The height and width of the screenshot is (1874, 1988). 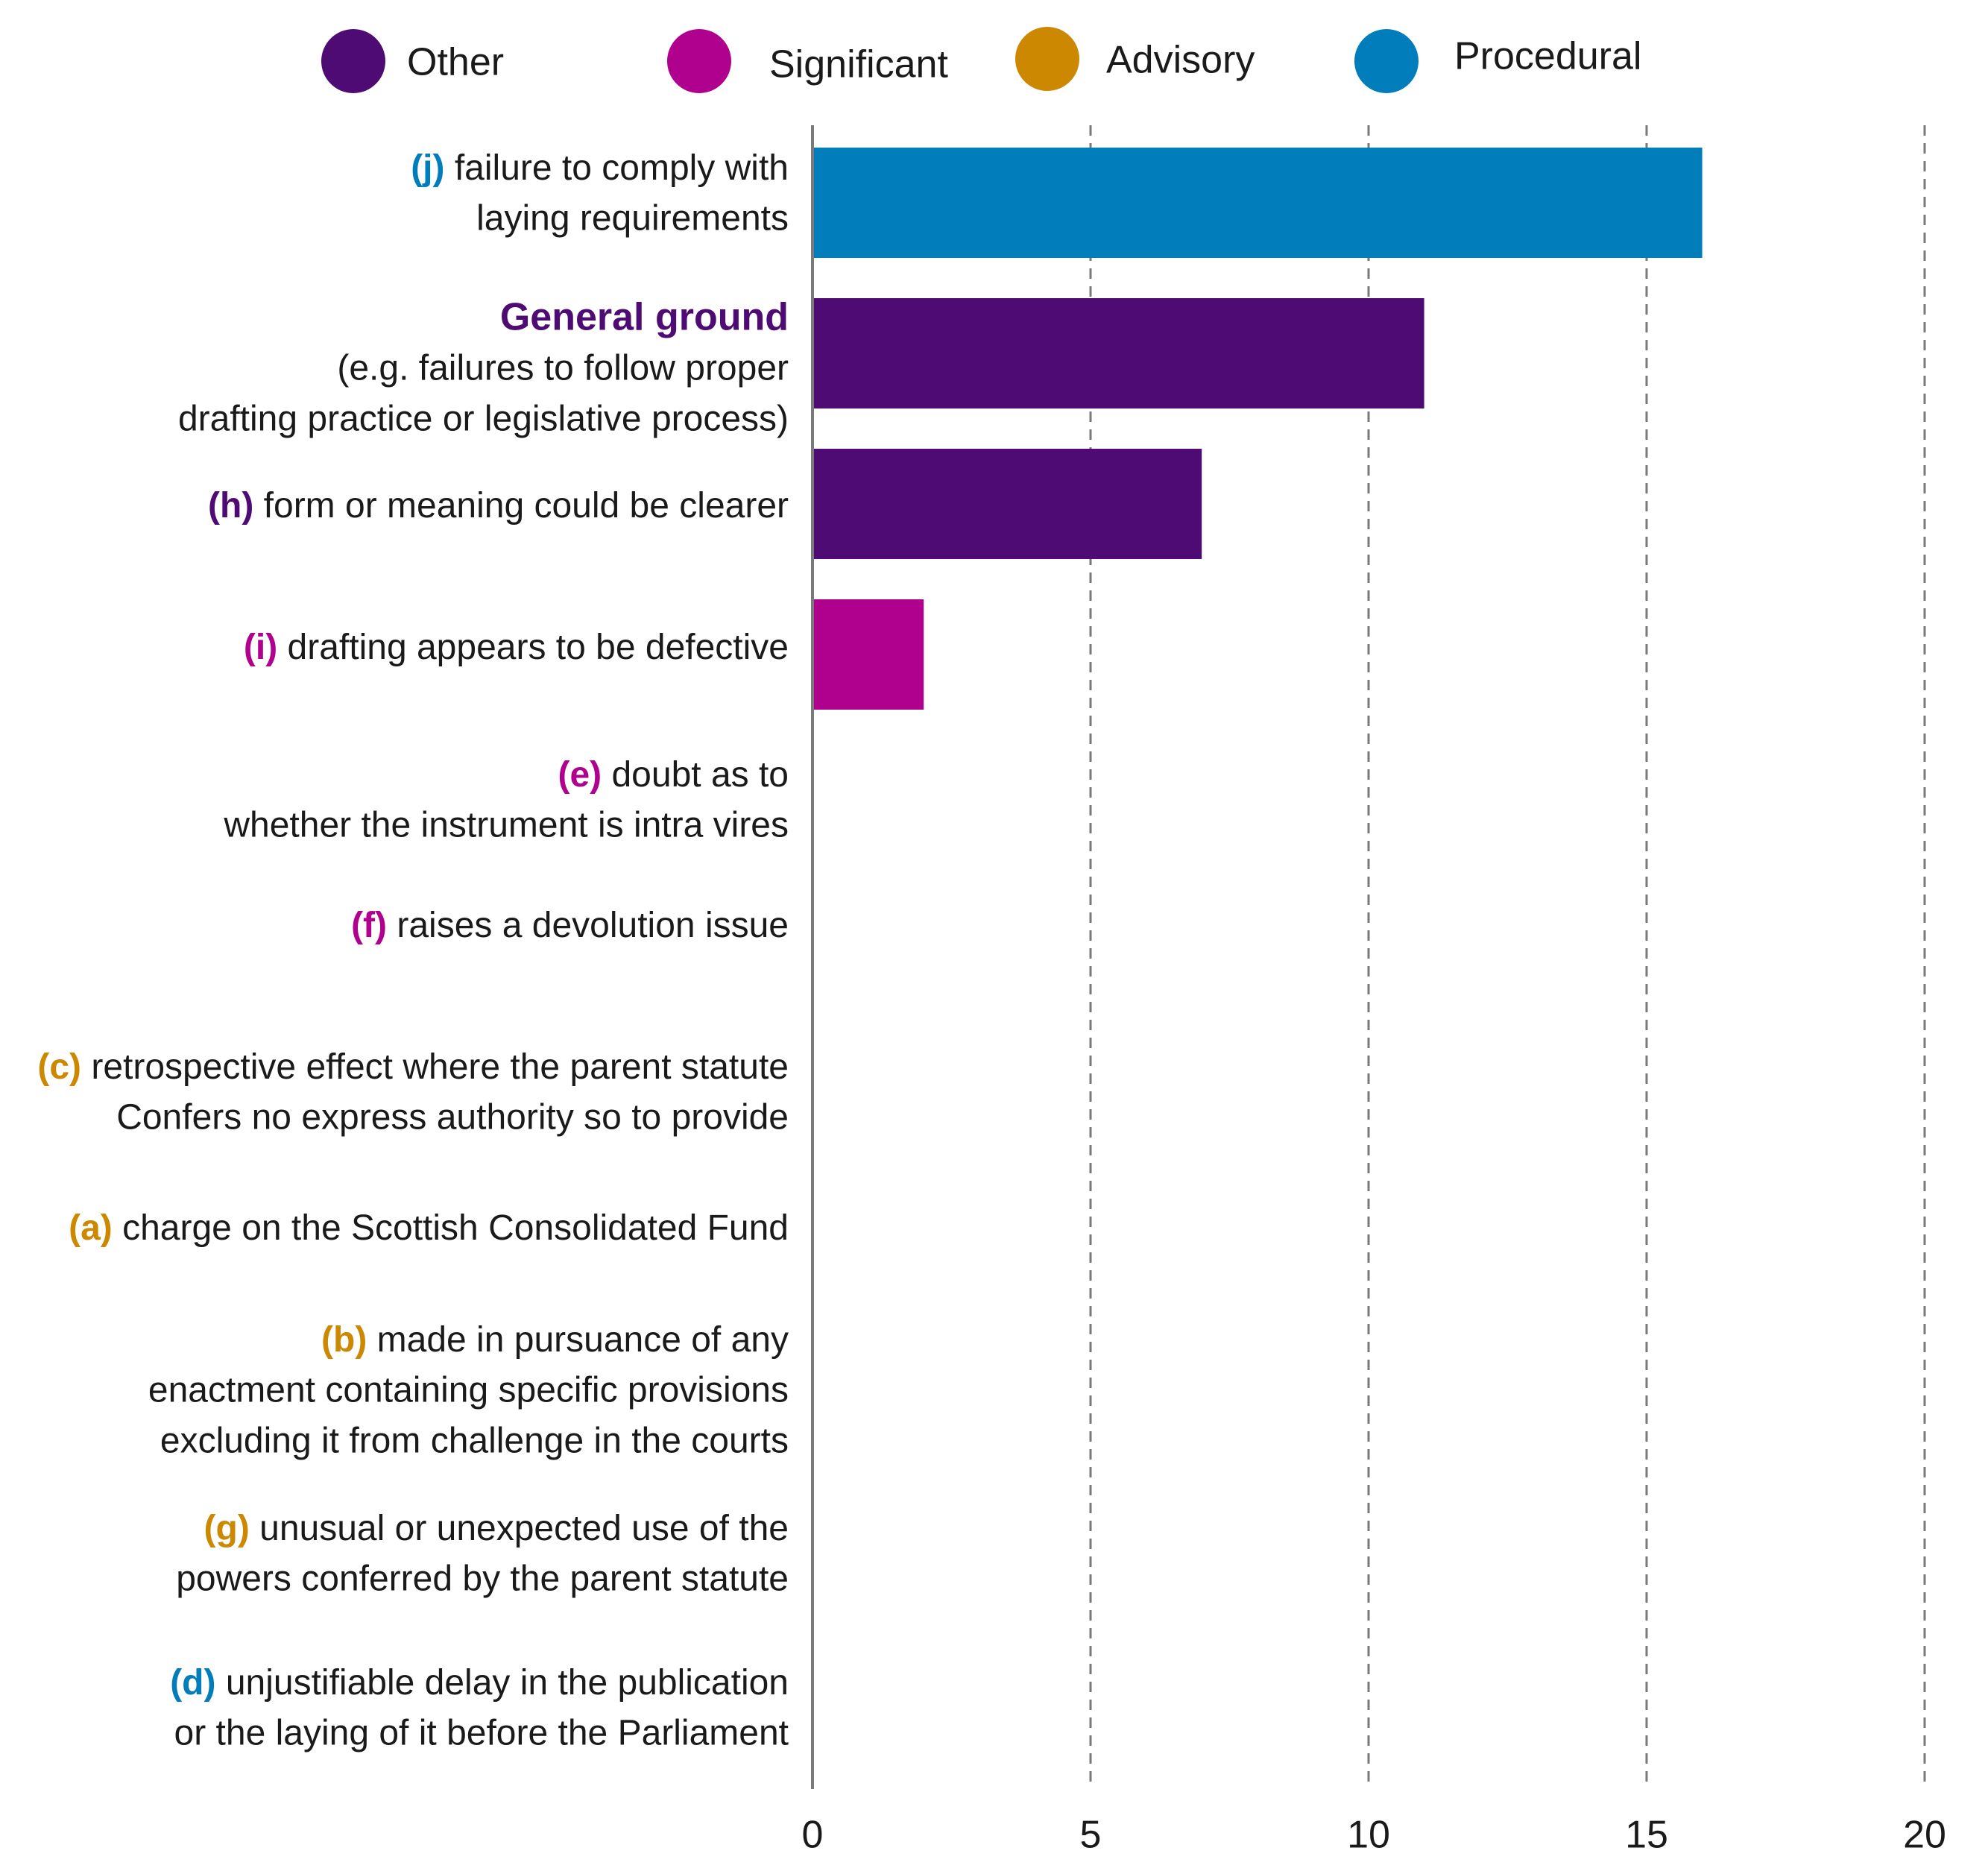 I want to click on category-text-i: drafting appears to be defective, so click(x=539, y=648).